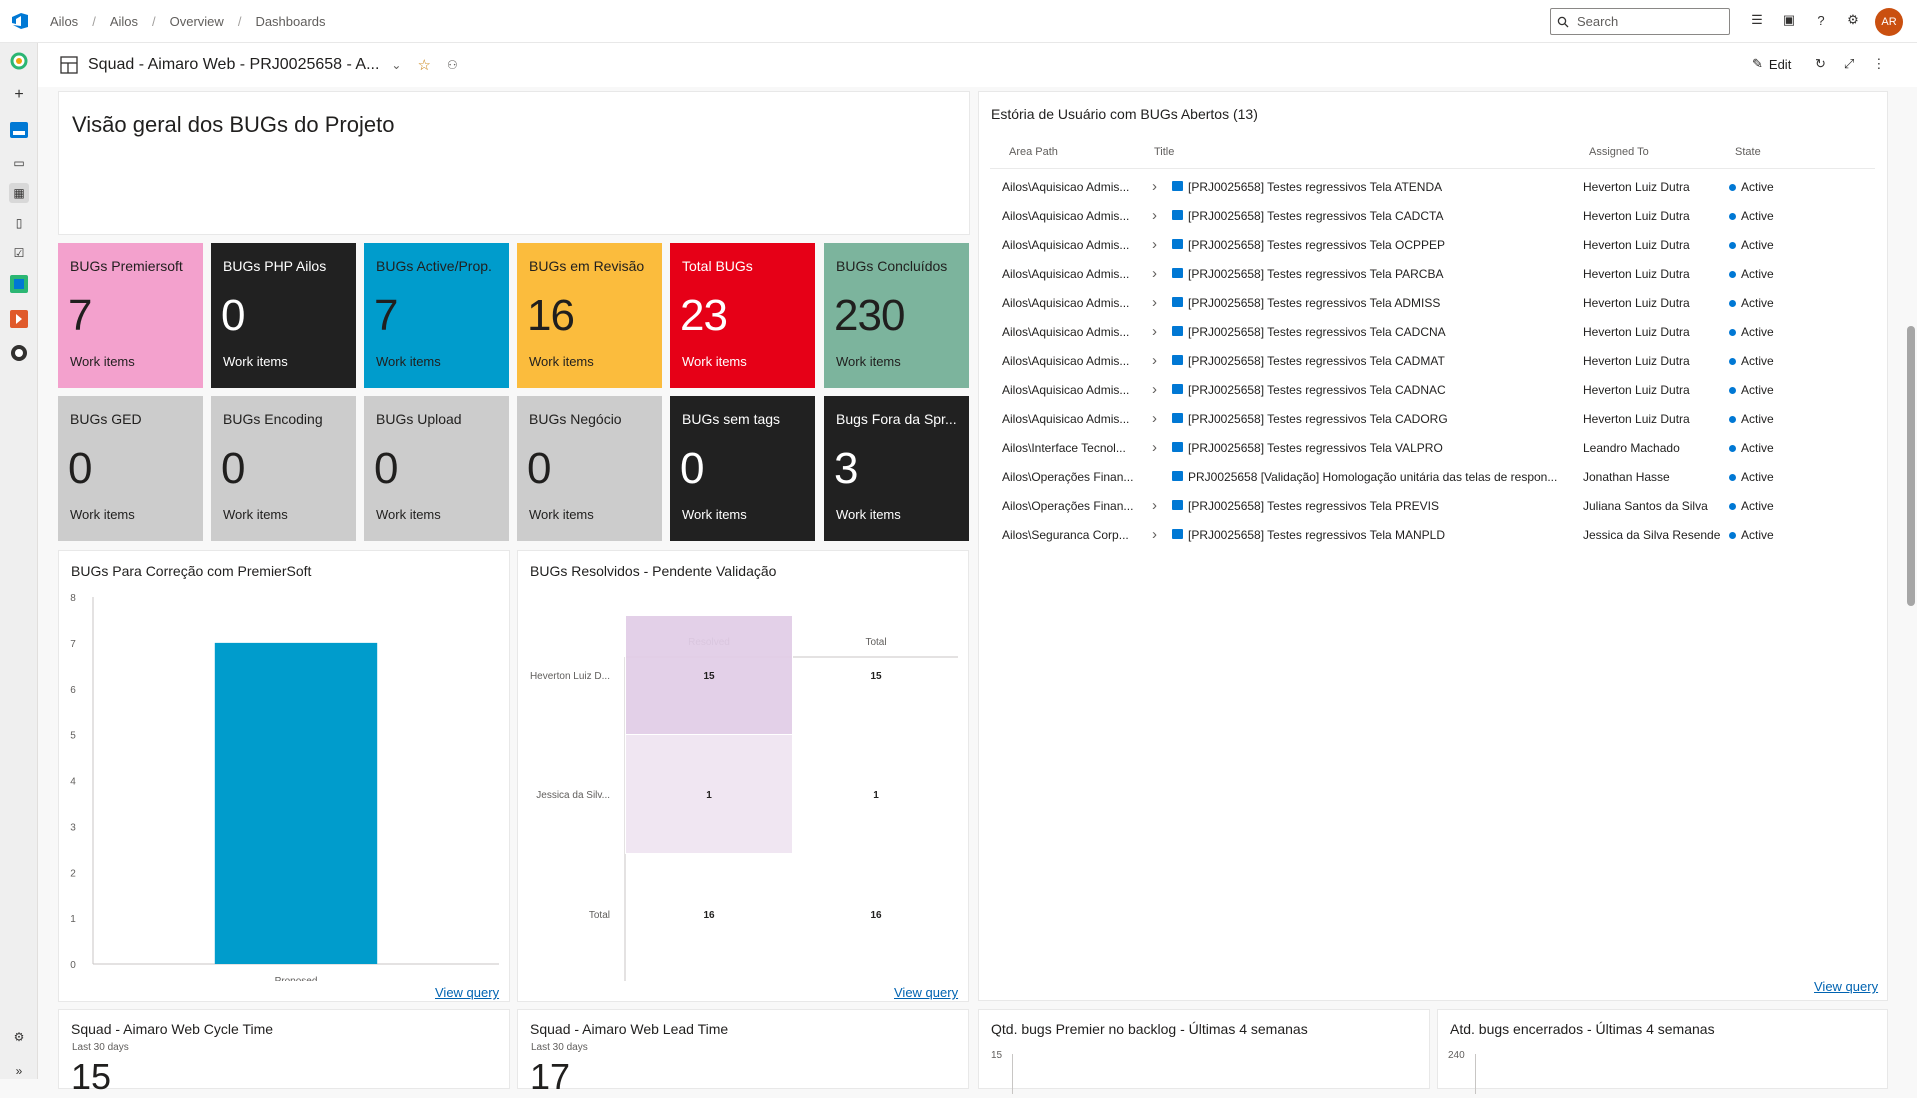 The width and height of the screenshot is (1917, 1098). Describe the element at coordinates (424, 65) in the screenshot. I see `favorite-star-icon: ☆` at that location.